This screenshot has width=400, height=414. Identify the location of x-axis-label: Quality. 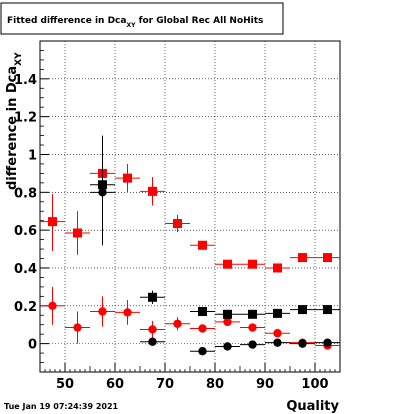
(312, 406).